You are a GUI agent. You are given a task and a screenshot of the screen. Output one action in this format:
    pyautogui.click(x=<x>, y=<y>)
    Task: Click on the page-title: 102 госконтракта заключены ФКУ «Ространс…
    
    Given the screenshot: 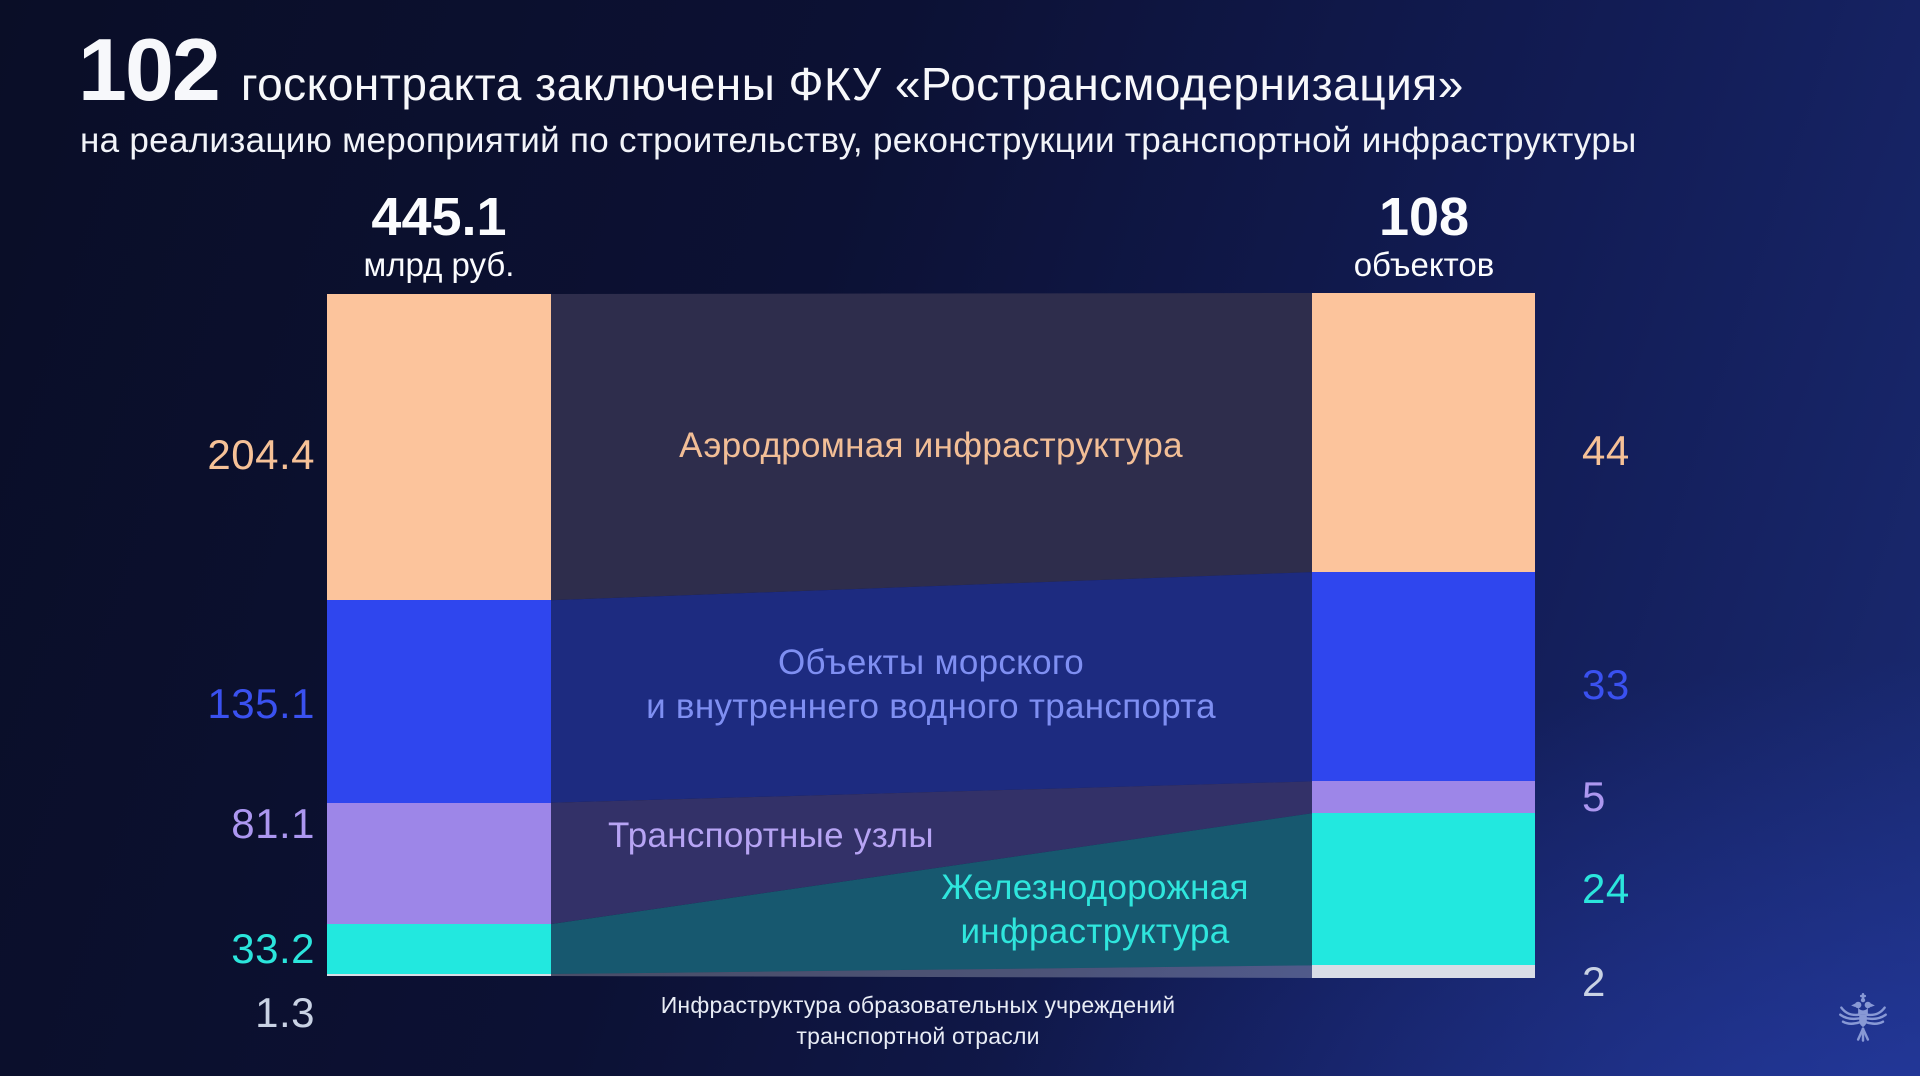 What is the action you would take?
    pyautogui.click(x=771, y=70)
    